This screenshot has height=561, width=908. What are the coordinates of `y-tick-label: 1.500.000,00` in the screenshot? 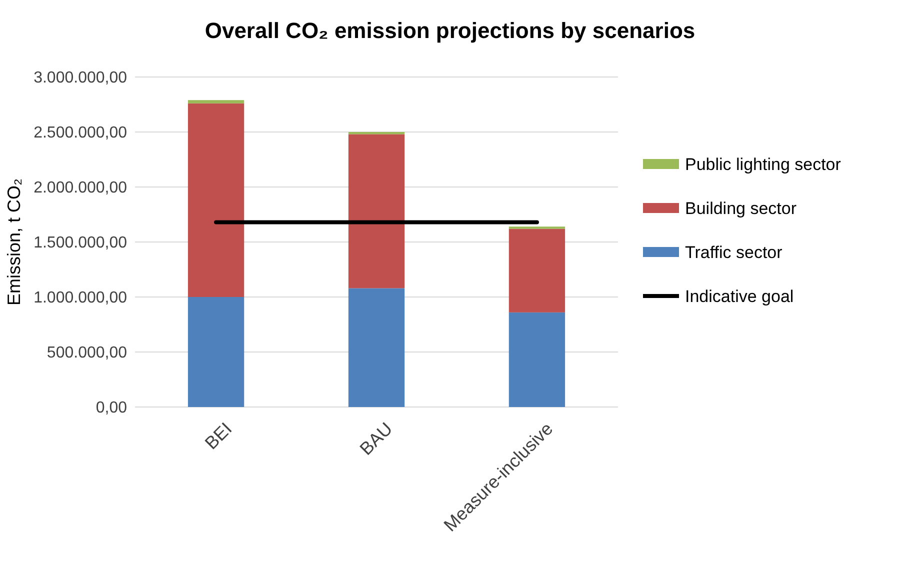 It's located at (81, 243).